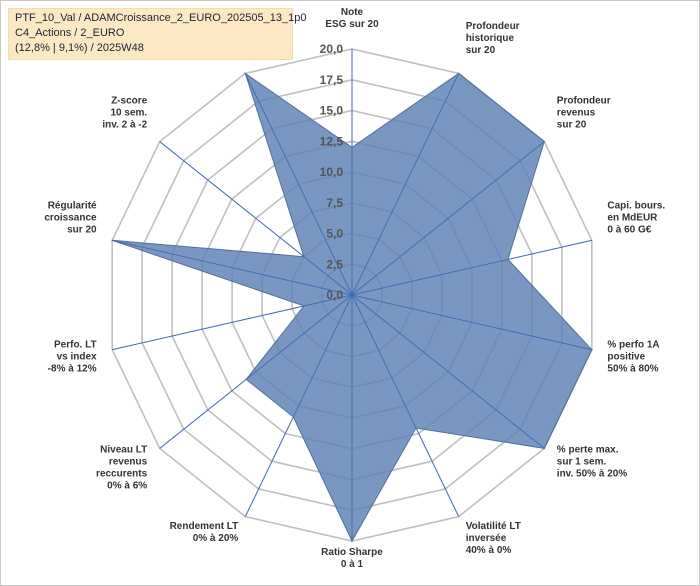  I want to click on category-label-line: 0% à 6%, so click(127, 485).